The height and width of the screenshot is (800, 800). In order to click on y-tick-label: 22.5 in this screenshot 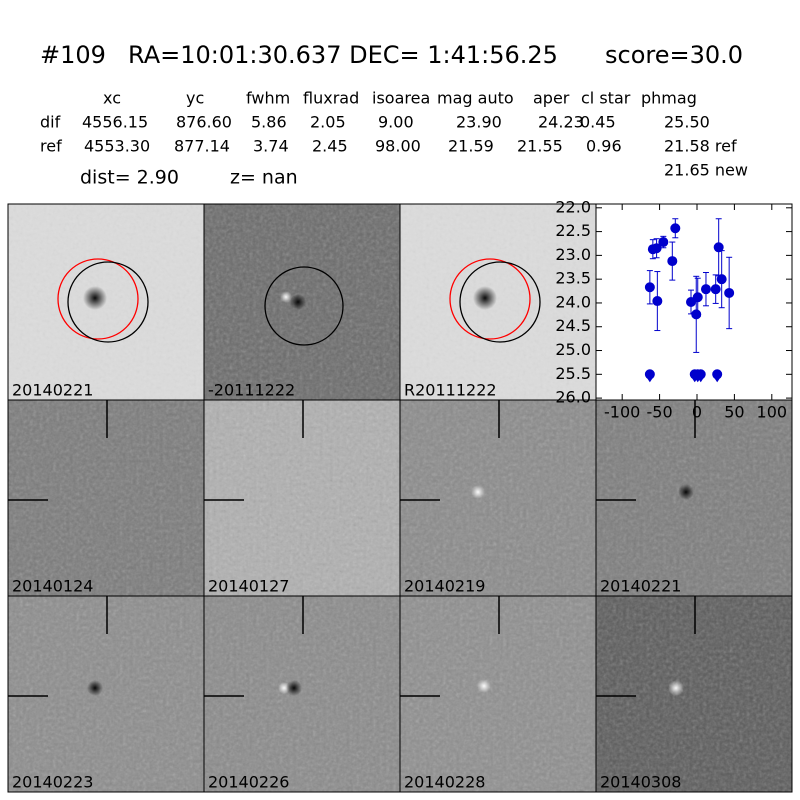, I will do `click(573, 230)`.